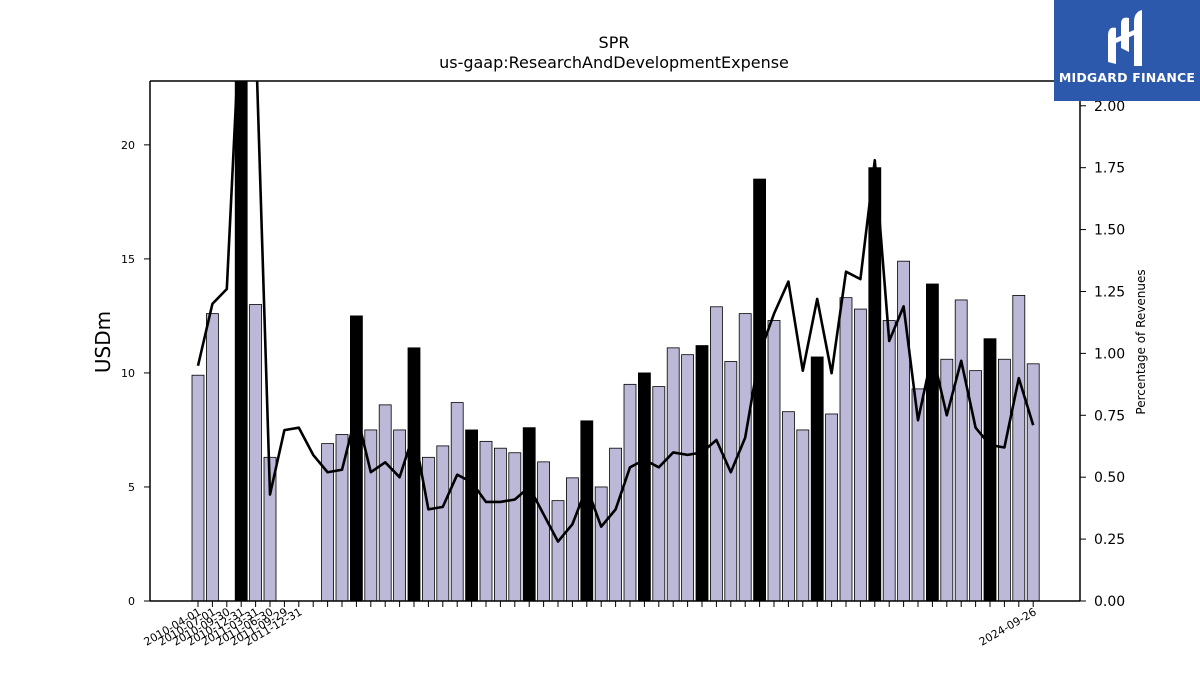 The image size is (1200, 675). Describe the element at coordinates (1109, 416) in the screenshot. I see `y2-tick-label: 0.75` at that location.